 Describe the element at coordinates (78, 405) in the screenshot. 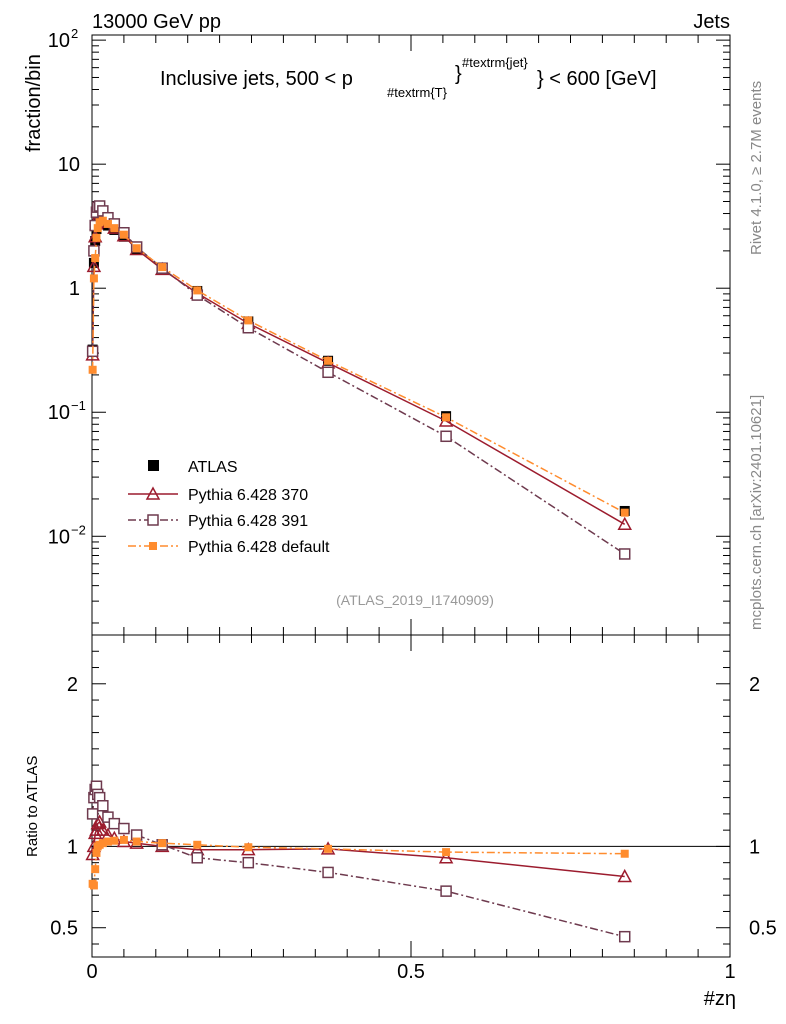

I see `main-ytick-exponent: −1` at that location.